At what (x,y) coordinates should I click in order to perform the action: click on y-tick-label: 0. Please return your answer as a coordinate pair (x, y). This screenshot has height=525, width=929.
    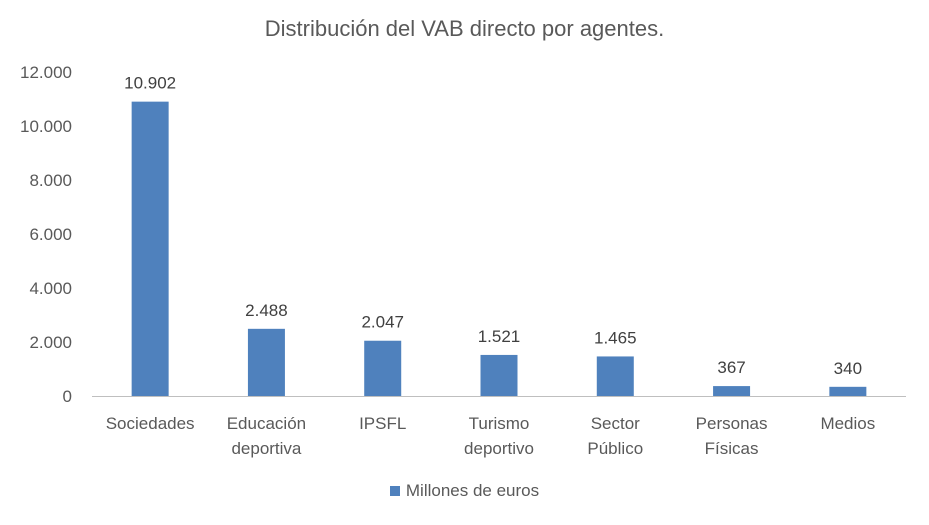
    Looking at the image, I should click on (67, 396).